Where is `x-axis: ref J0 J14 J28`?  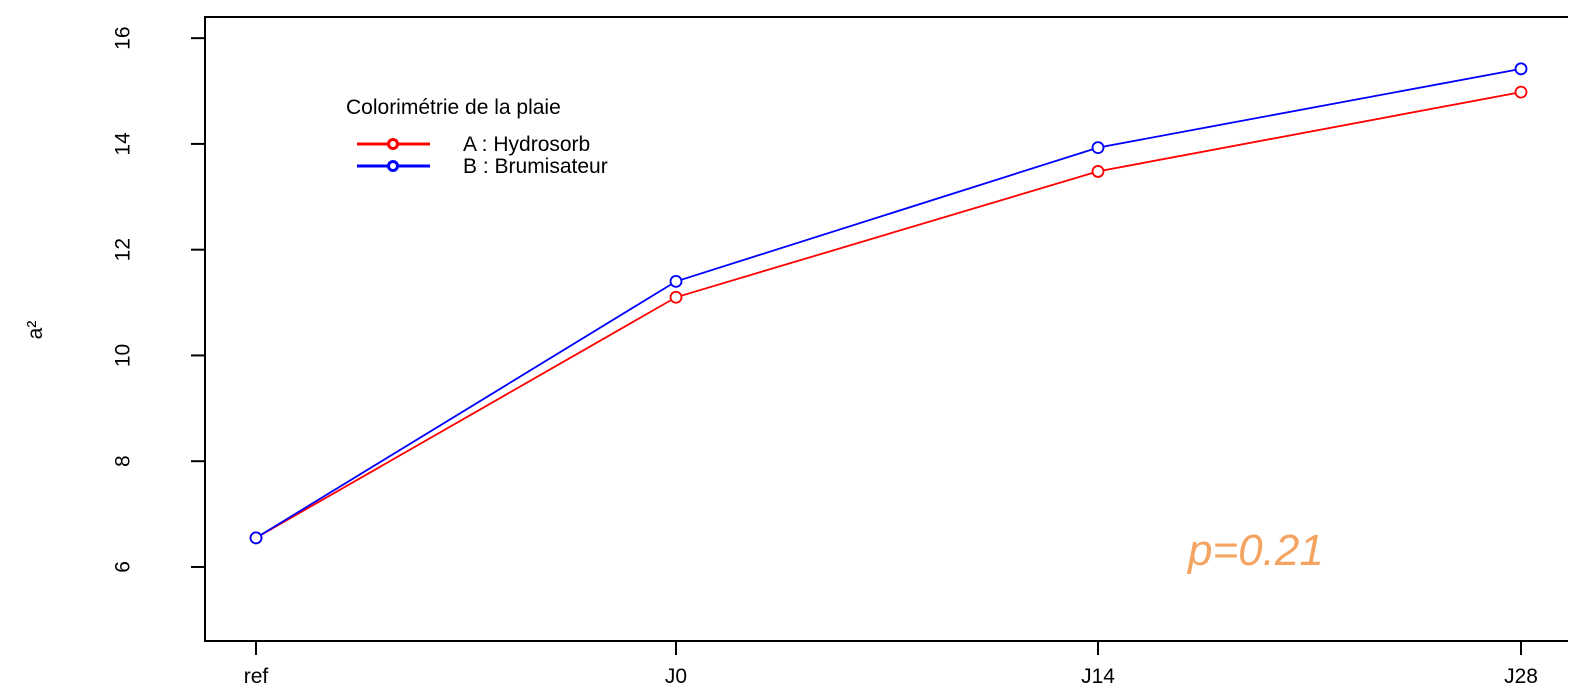
x-axis: ref J0 J14 J28 is located at coordinates (891, 664).